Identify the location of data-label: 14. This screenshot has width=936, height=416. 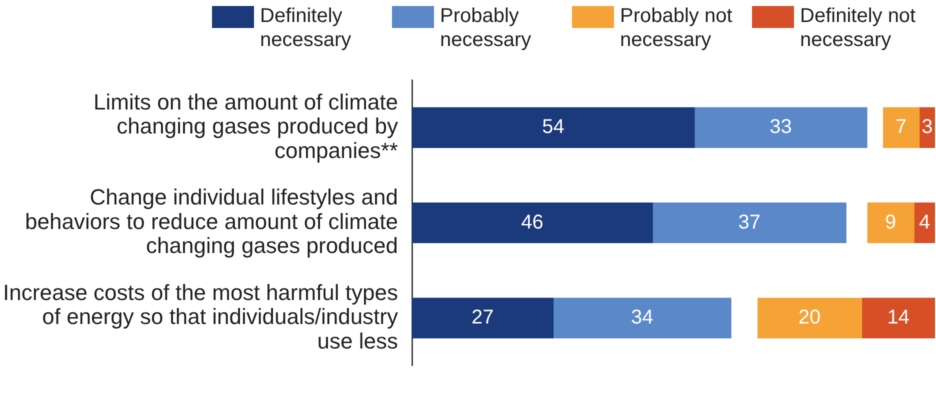
(898, 317).